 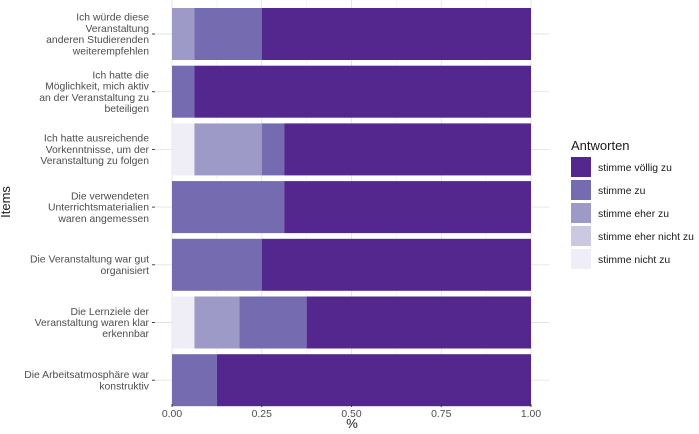 What do you see at coordinates (622, 191) in the screenshot?
I see `legend-label: stimme zu` at bounding box center [622, 191].